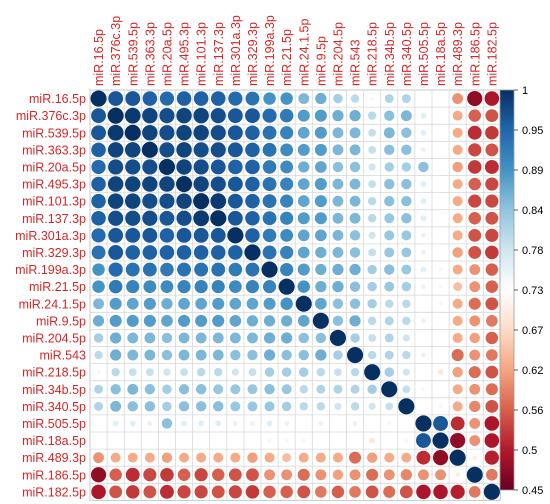 Image resolution: width=550 pixels, height=504 pixels. I want to click on row-label: miR.182.5p, so click(54, 492).